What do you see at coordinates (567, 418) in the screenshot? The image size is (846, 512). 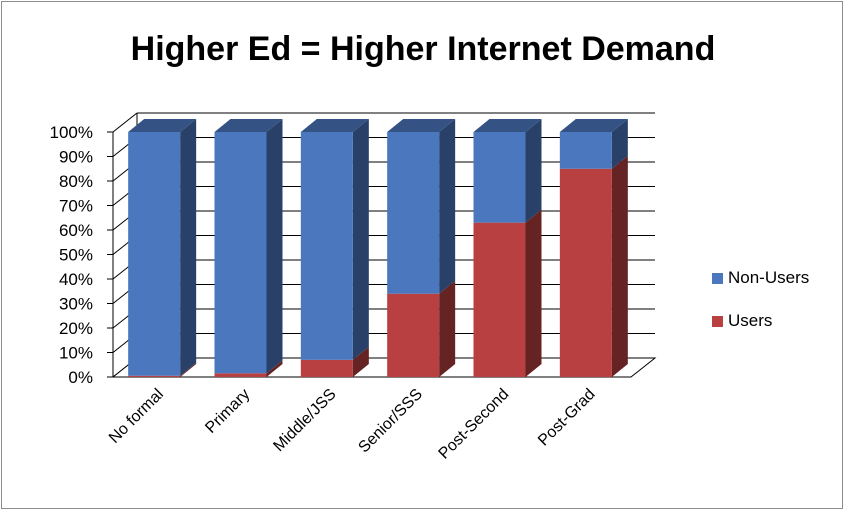 I see `x-tick-label: Post-Grad` at bounding box center [567, 418].